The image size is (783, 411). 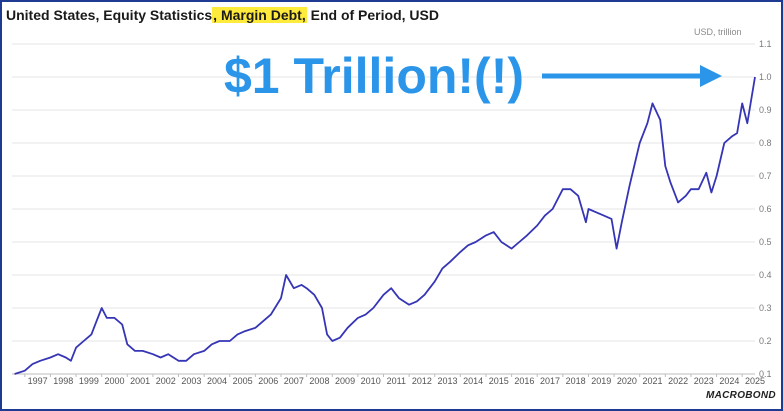 What do you see at coordinates (114, 381) in the screenshot?
I see `x-tick-label: 2000` at bounding box center [114, 381].